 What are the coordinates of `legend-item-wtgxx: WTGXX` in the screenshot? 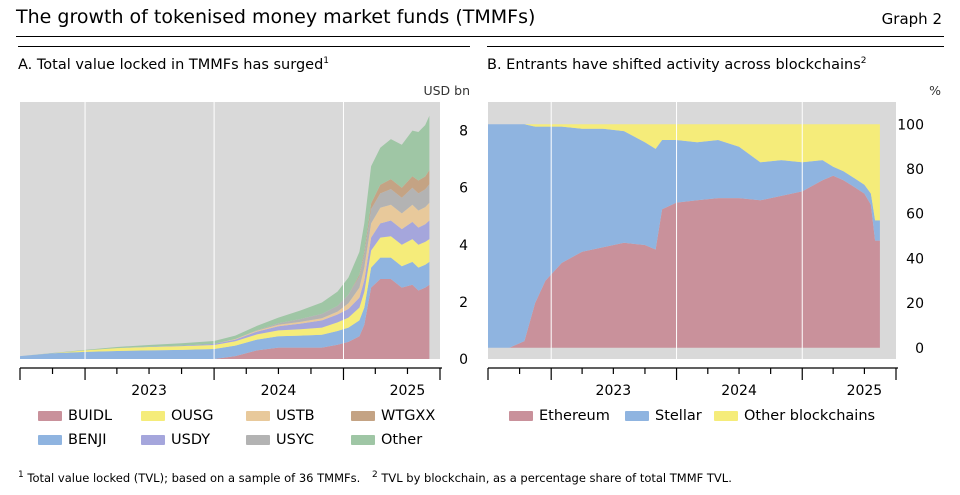 It's located at (393, 416).